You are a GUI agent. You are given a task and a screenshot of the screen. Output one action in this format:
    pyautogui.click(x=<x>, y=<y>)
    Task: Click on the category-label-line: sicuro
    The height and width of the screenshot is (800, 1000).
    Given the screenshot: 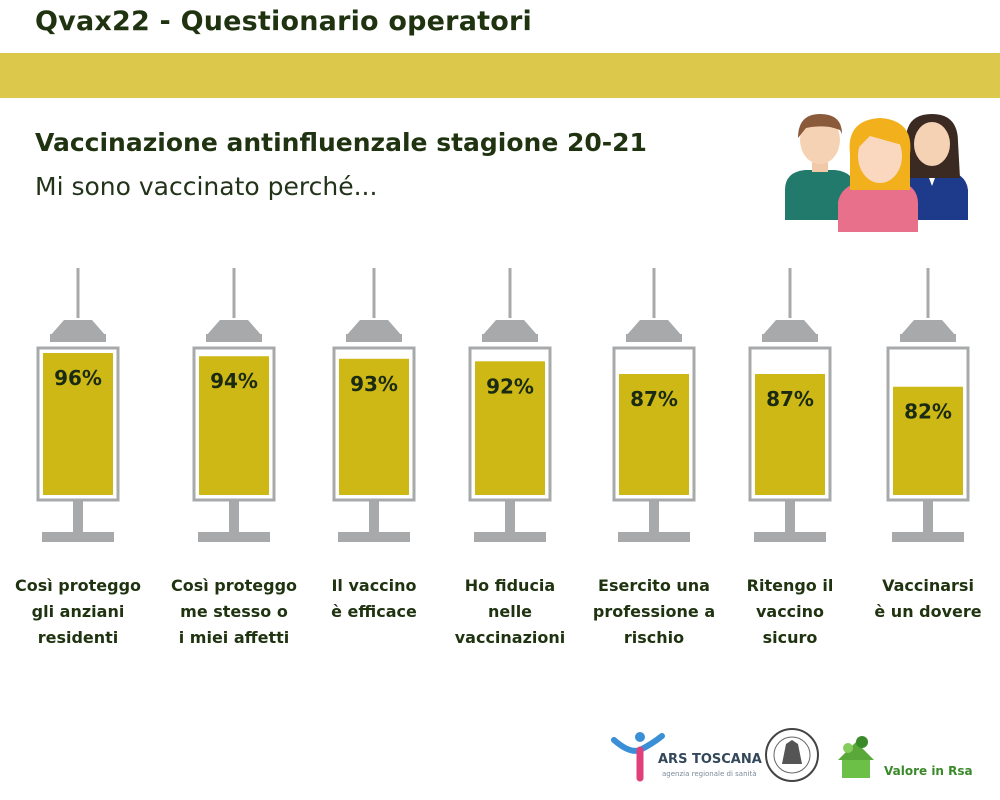 What is the action you would take?
    pyautogui.click(x=790, y=637)
    